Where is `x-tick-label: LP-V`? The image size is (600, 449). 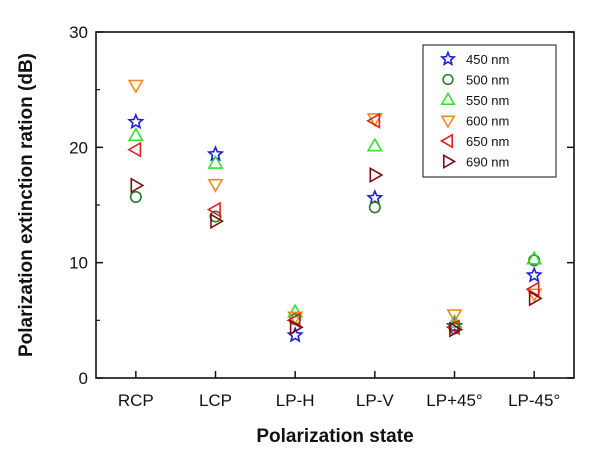 x-tick-label: LP-V is located at coordinates (375, 400).